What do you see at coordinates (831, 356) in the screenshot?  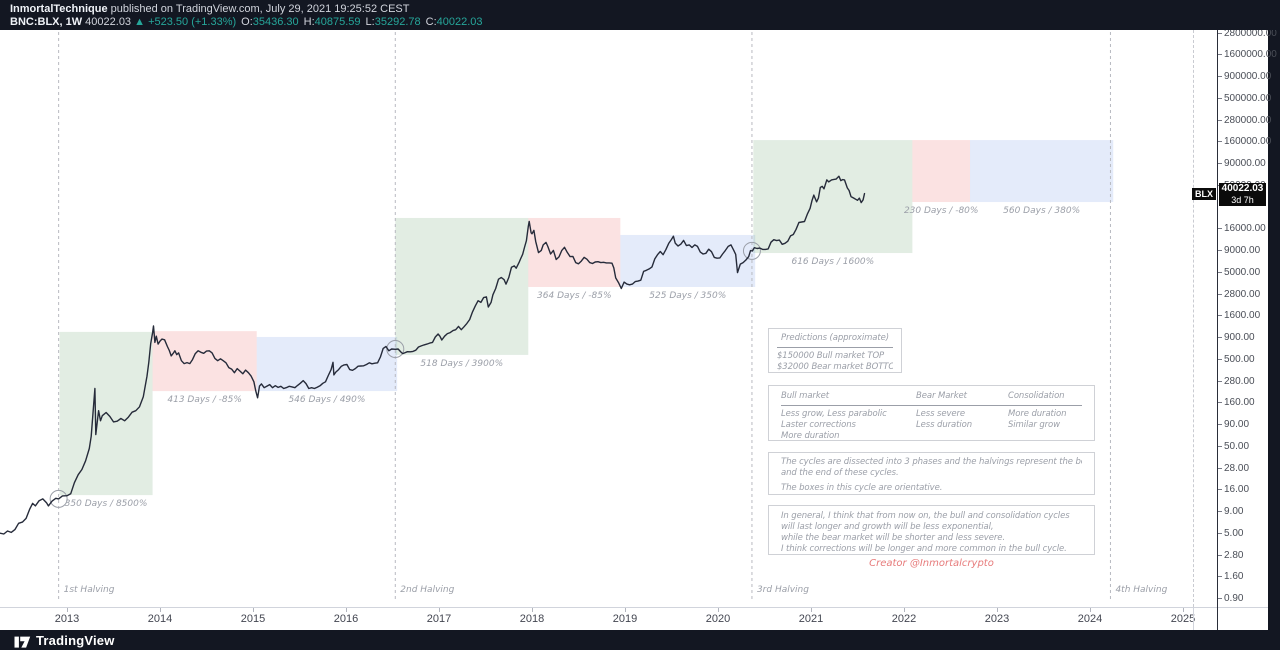 I see `prediction-line: $150000 Bull market TOP` at bounding box center [831, 356].